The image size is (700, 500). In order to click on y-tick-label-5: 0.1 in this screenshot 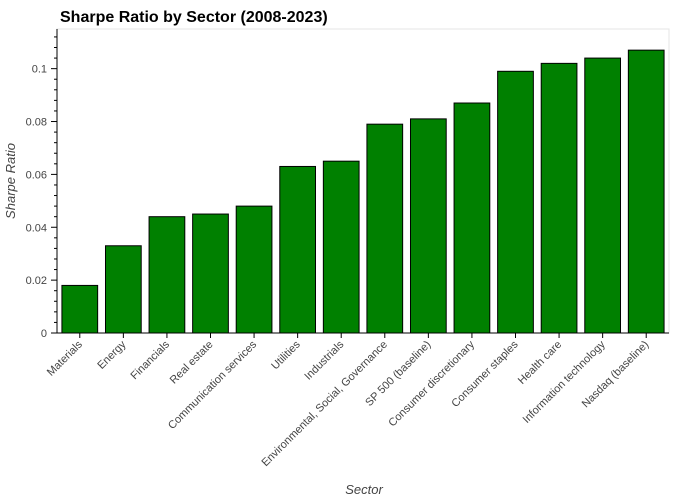, I will do `click(39, 70)`.